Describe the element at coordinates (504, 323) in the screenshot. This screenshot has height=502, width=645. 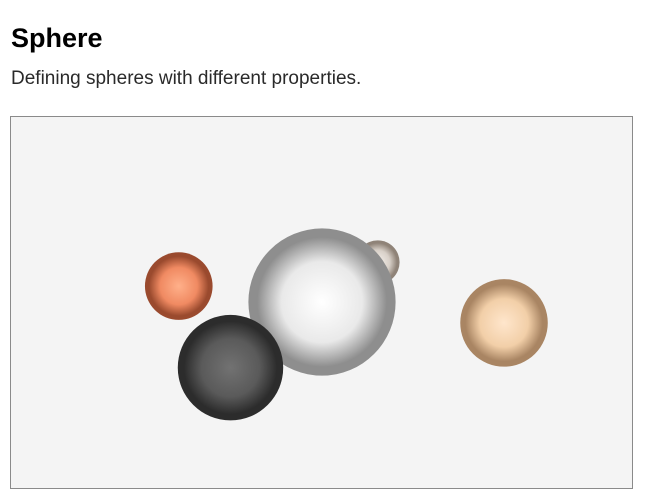
I see `sphere-peach` at that location.